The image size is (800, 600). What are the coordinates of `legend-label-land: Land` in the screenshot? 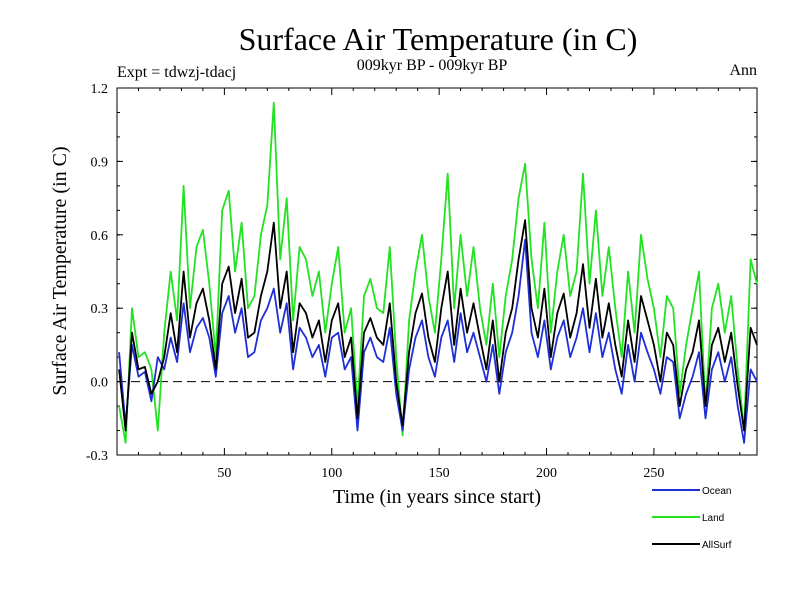 It's located at (713, 518).